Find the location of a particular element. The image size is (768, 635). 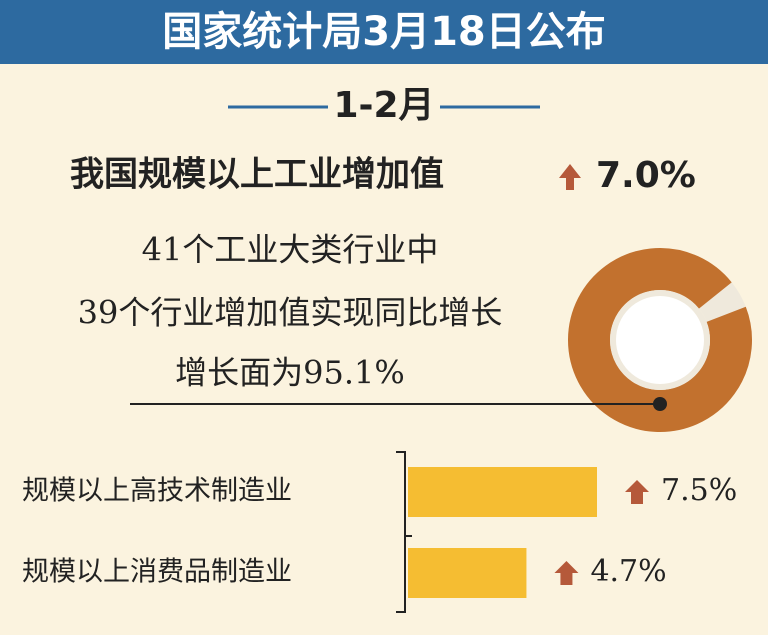

period: 1-2月 is located at coordinates (383, 105).